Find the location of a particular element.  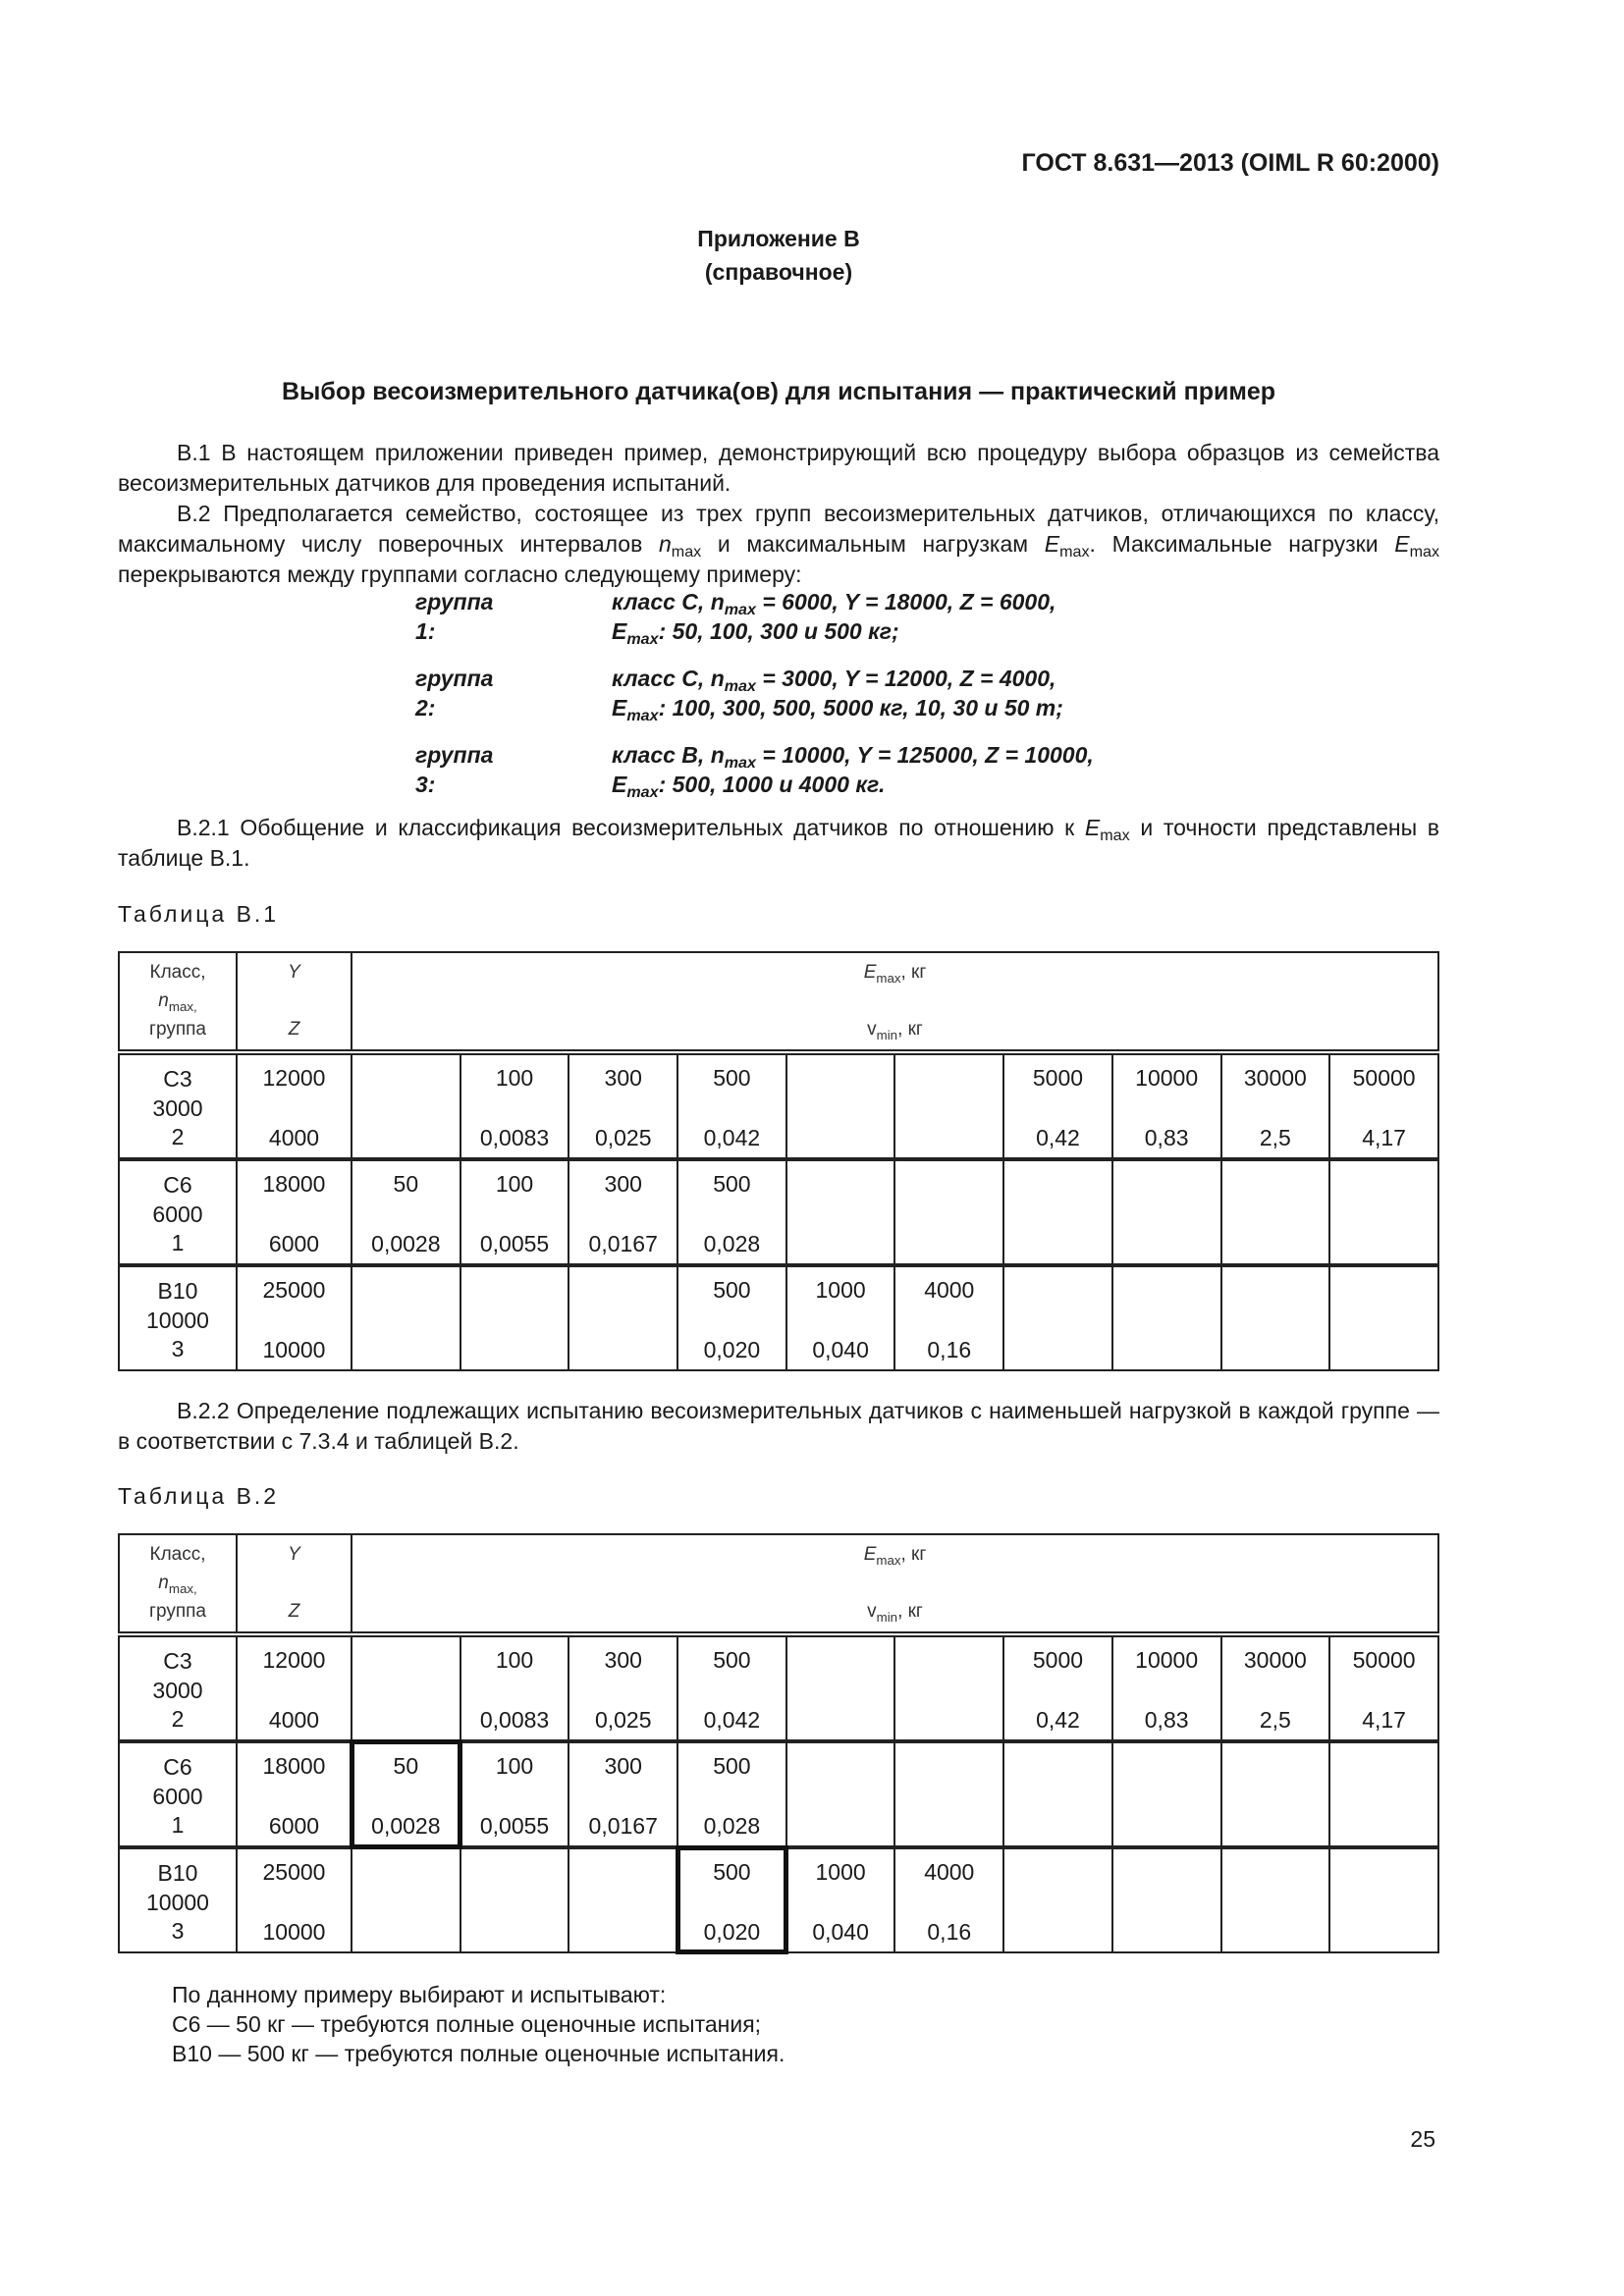

yz-cell: 18000 6000 is located at coordinates (294, 1794).